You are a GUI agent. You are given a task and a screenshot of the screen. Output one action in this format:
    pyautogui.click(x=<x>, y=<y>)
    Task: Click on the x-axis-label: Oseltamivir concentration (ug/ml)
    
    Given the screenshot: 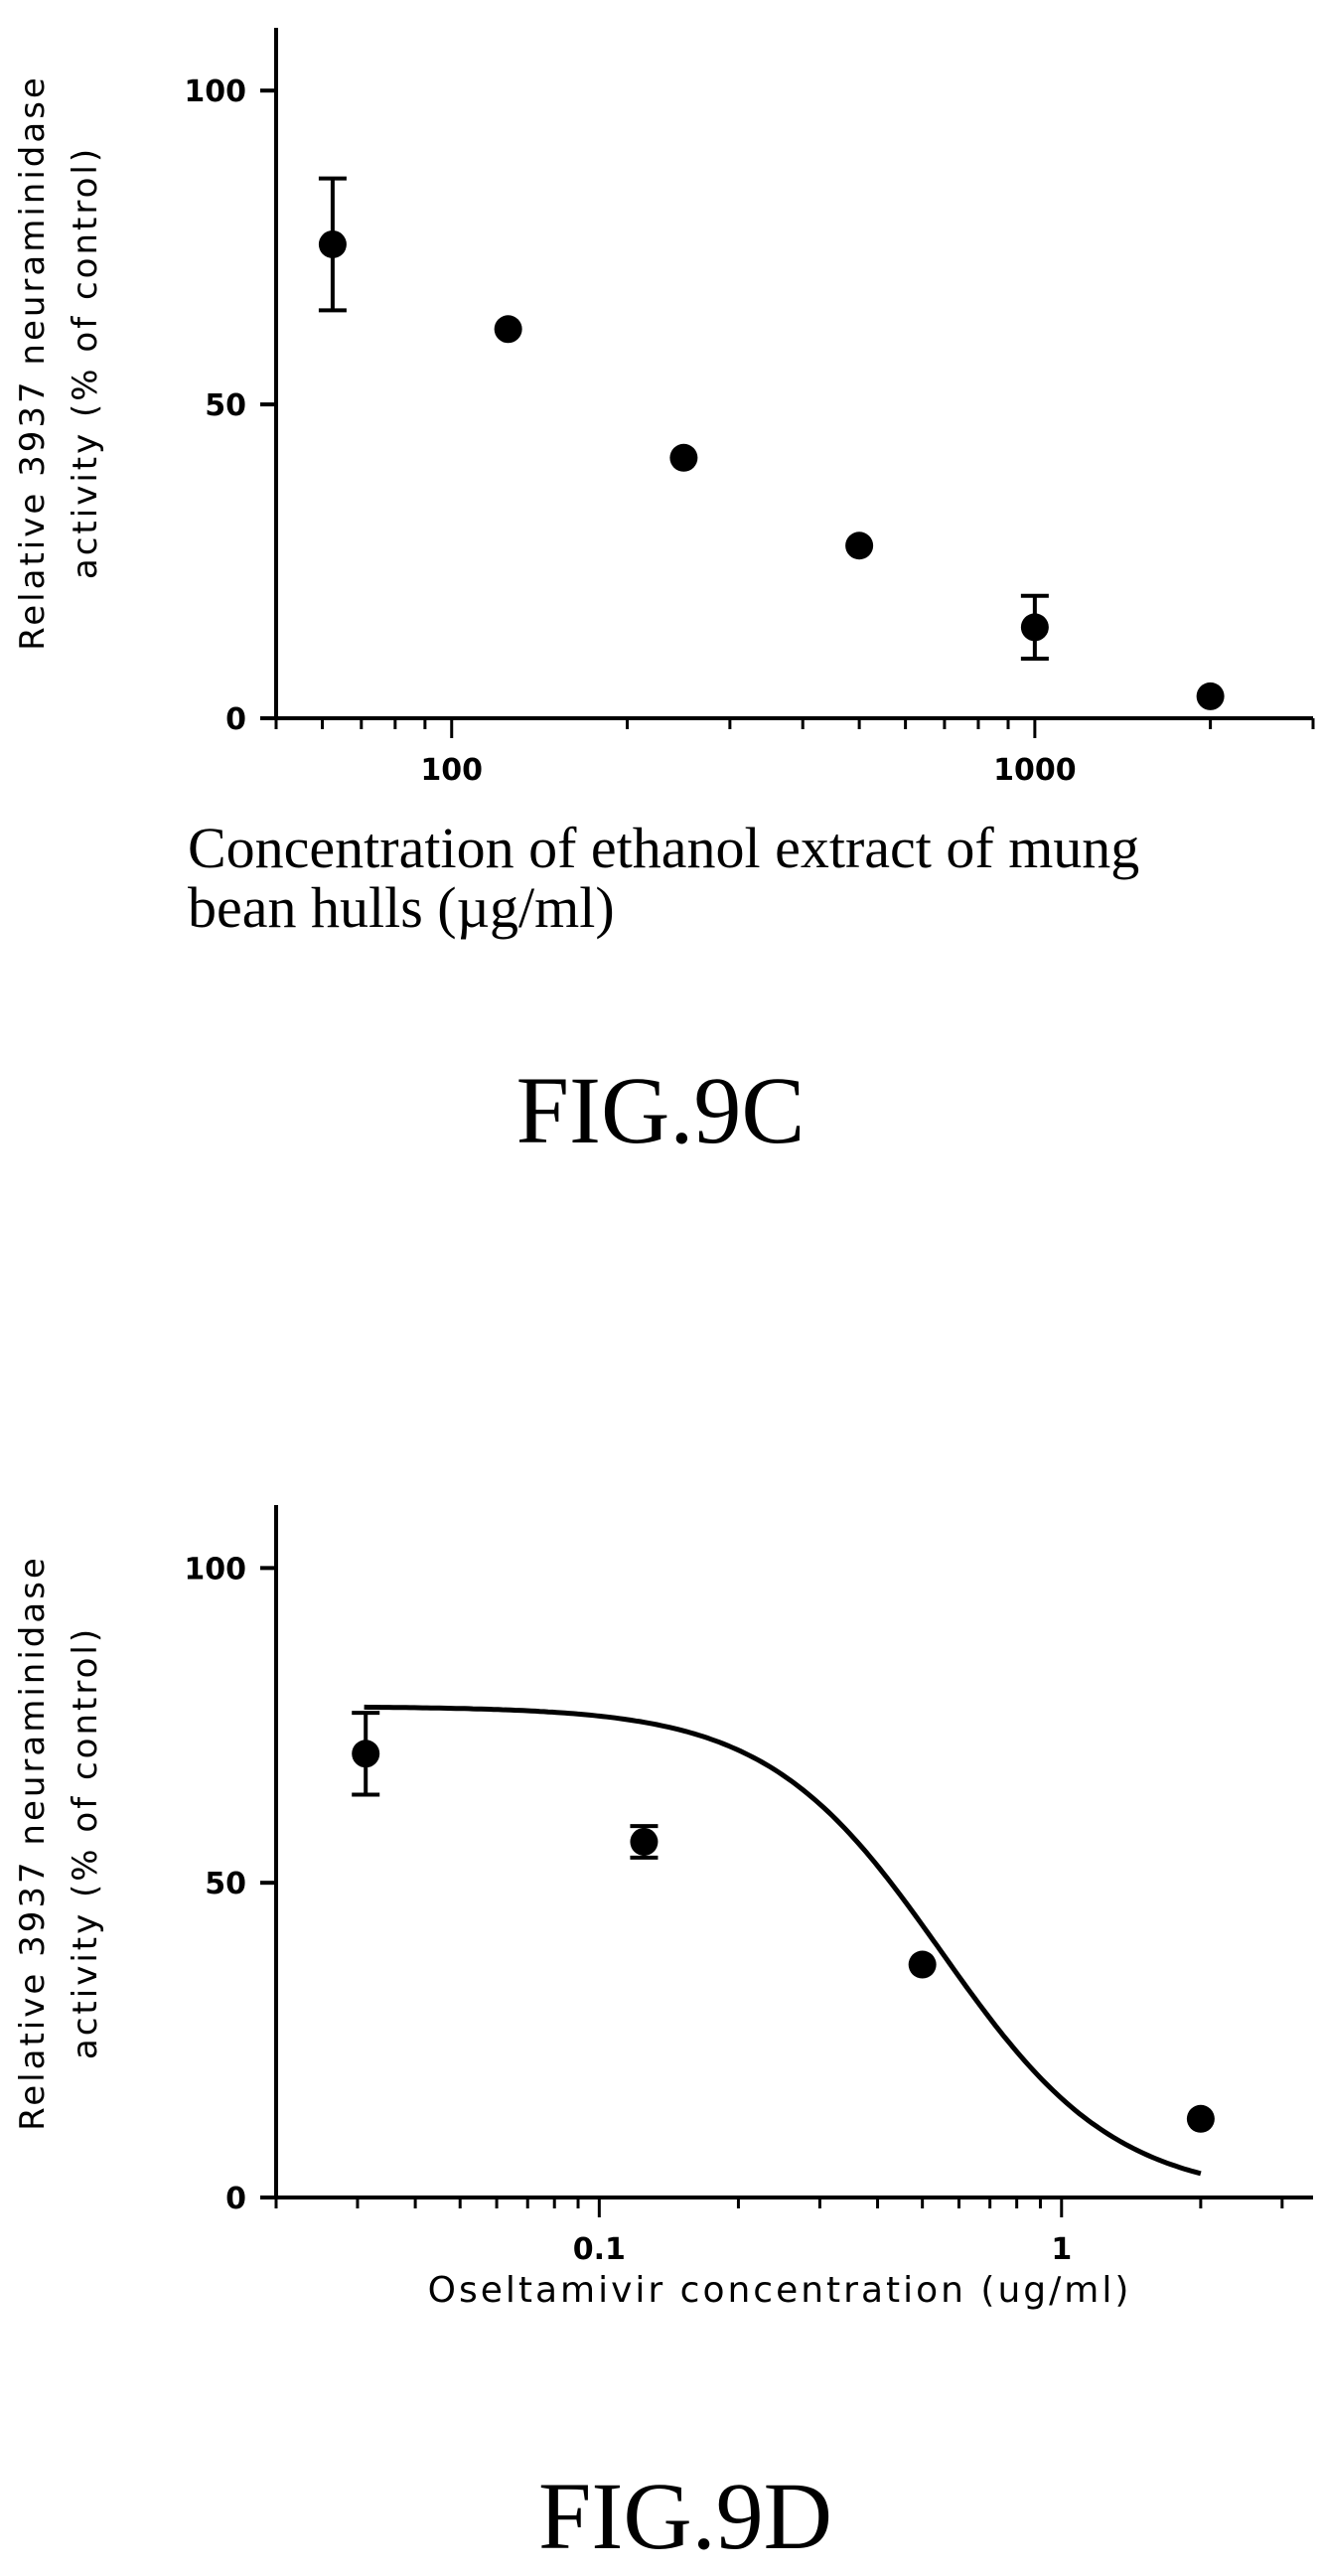 What is the action you would take?
    pyautogui.click(x=780, y=2290)
    